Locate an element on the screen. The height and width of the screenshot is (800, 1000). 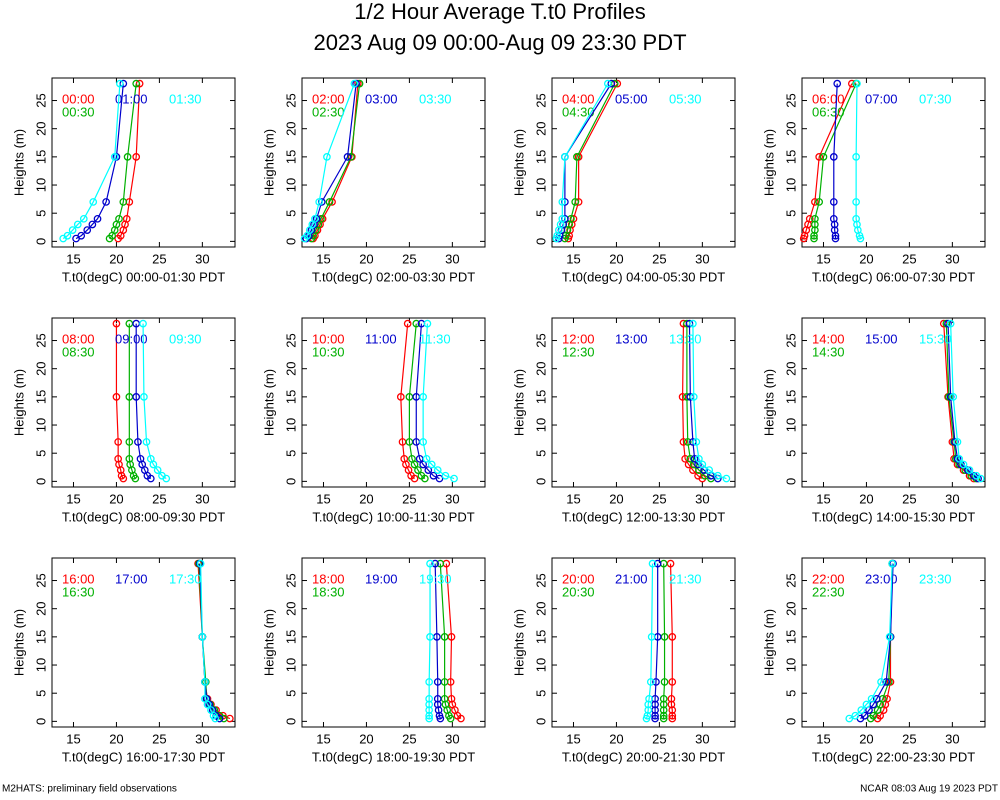
footer-left: M2HATS: preliminary field observations is located at coordinates (89, 789).